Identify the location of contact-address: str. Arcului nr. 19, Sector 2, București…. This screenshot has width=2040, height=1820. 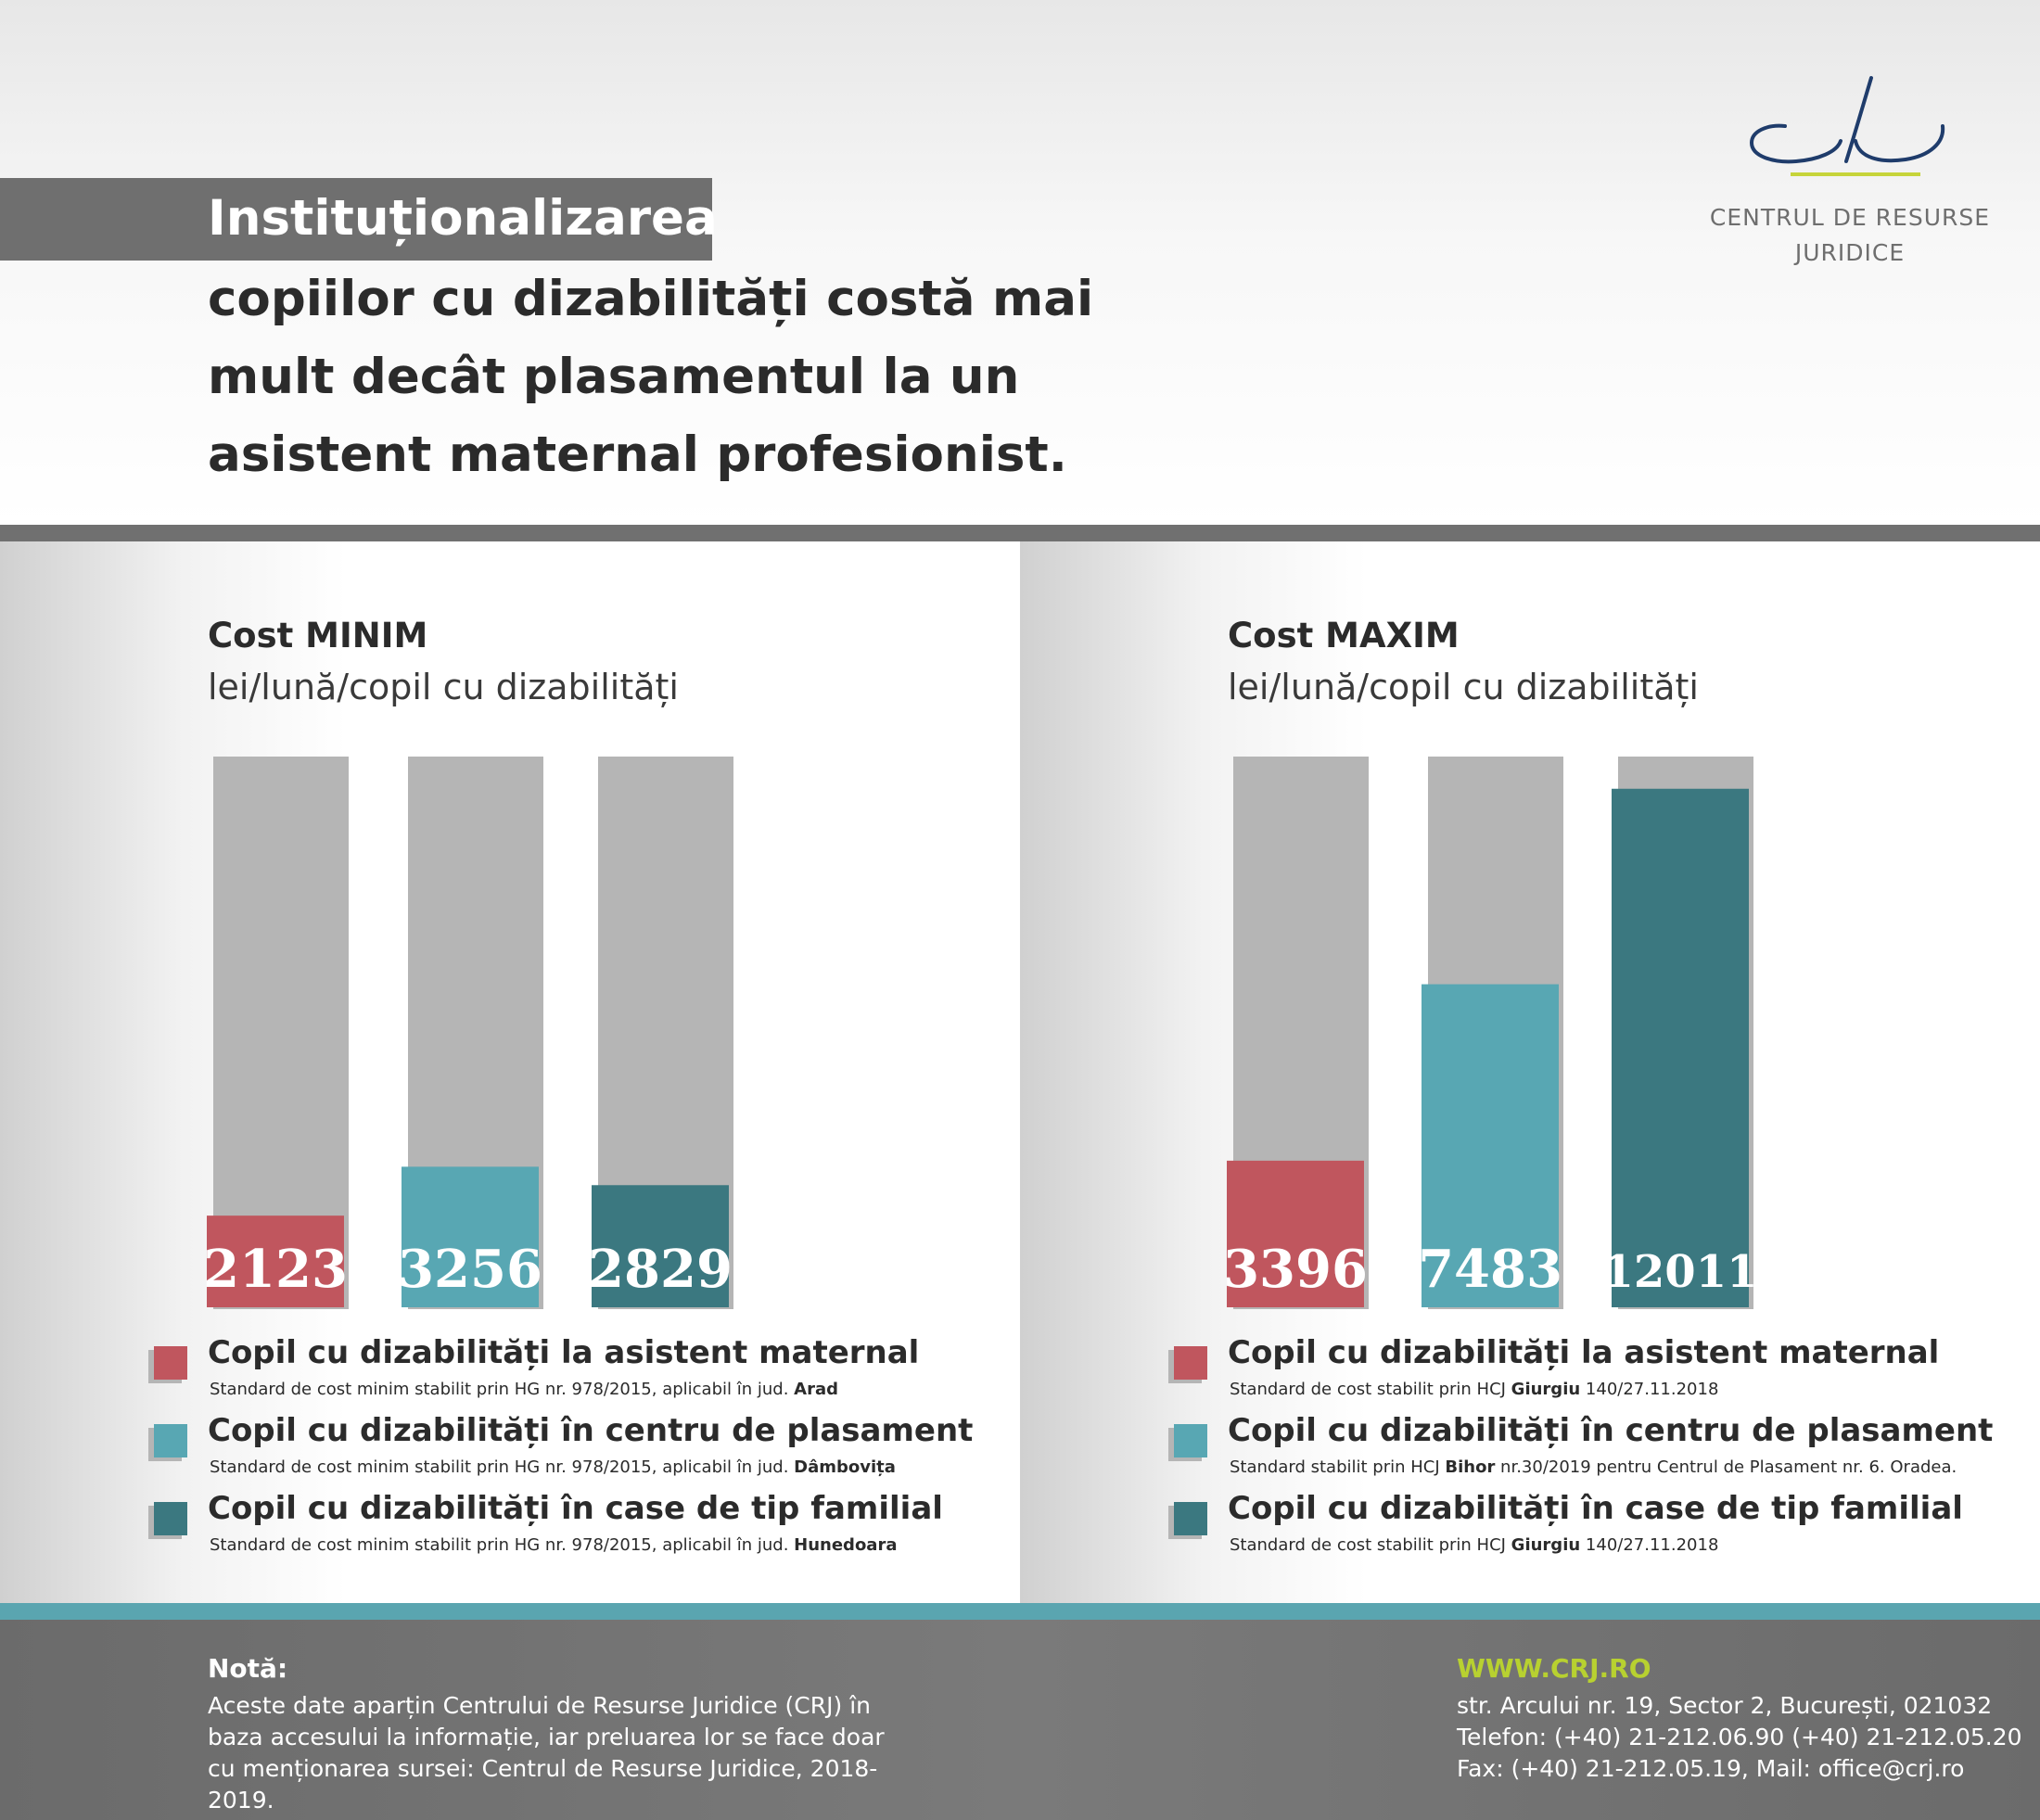
(1725, 1705).